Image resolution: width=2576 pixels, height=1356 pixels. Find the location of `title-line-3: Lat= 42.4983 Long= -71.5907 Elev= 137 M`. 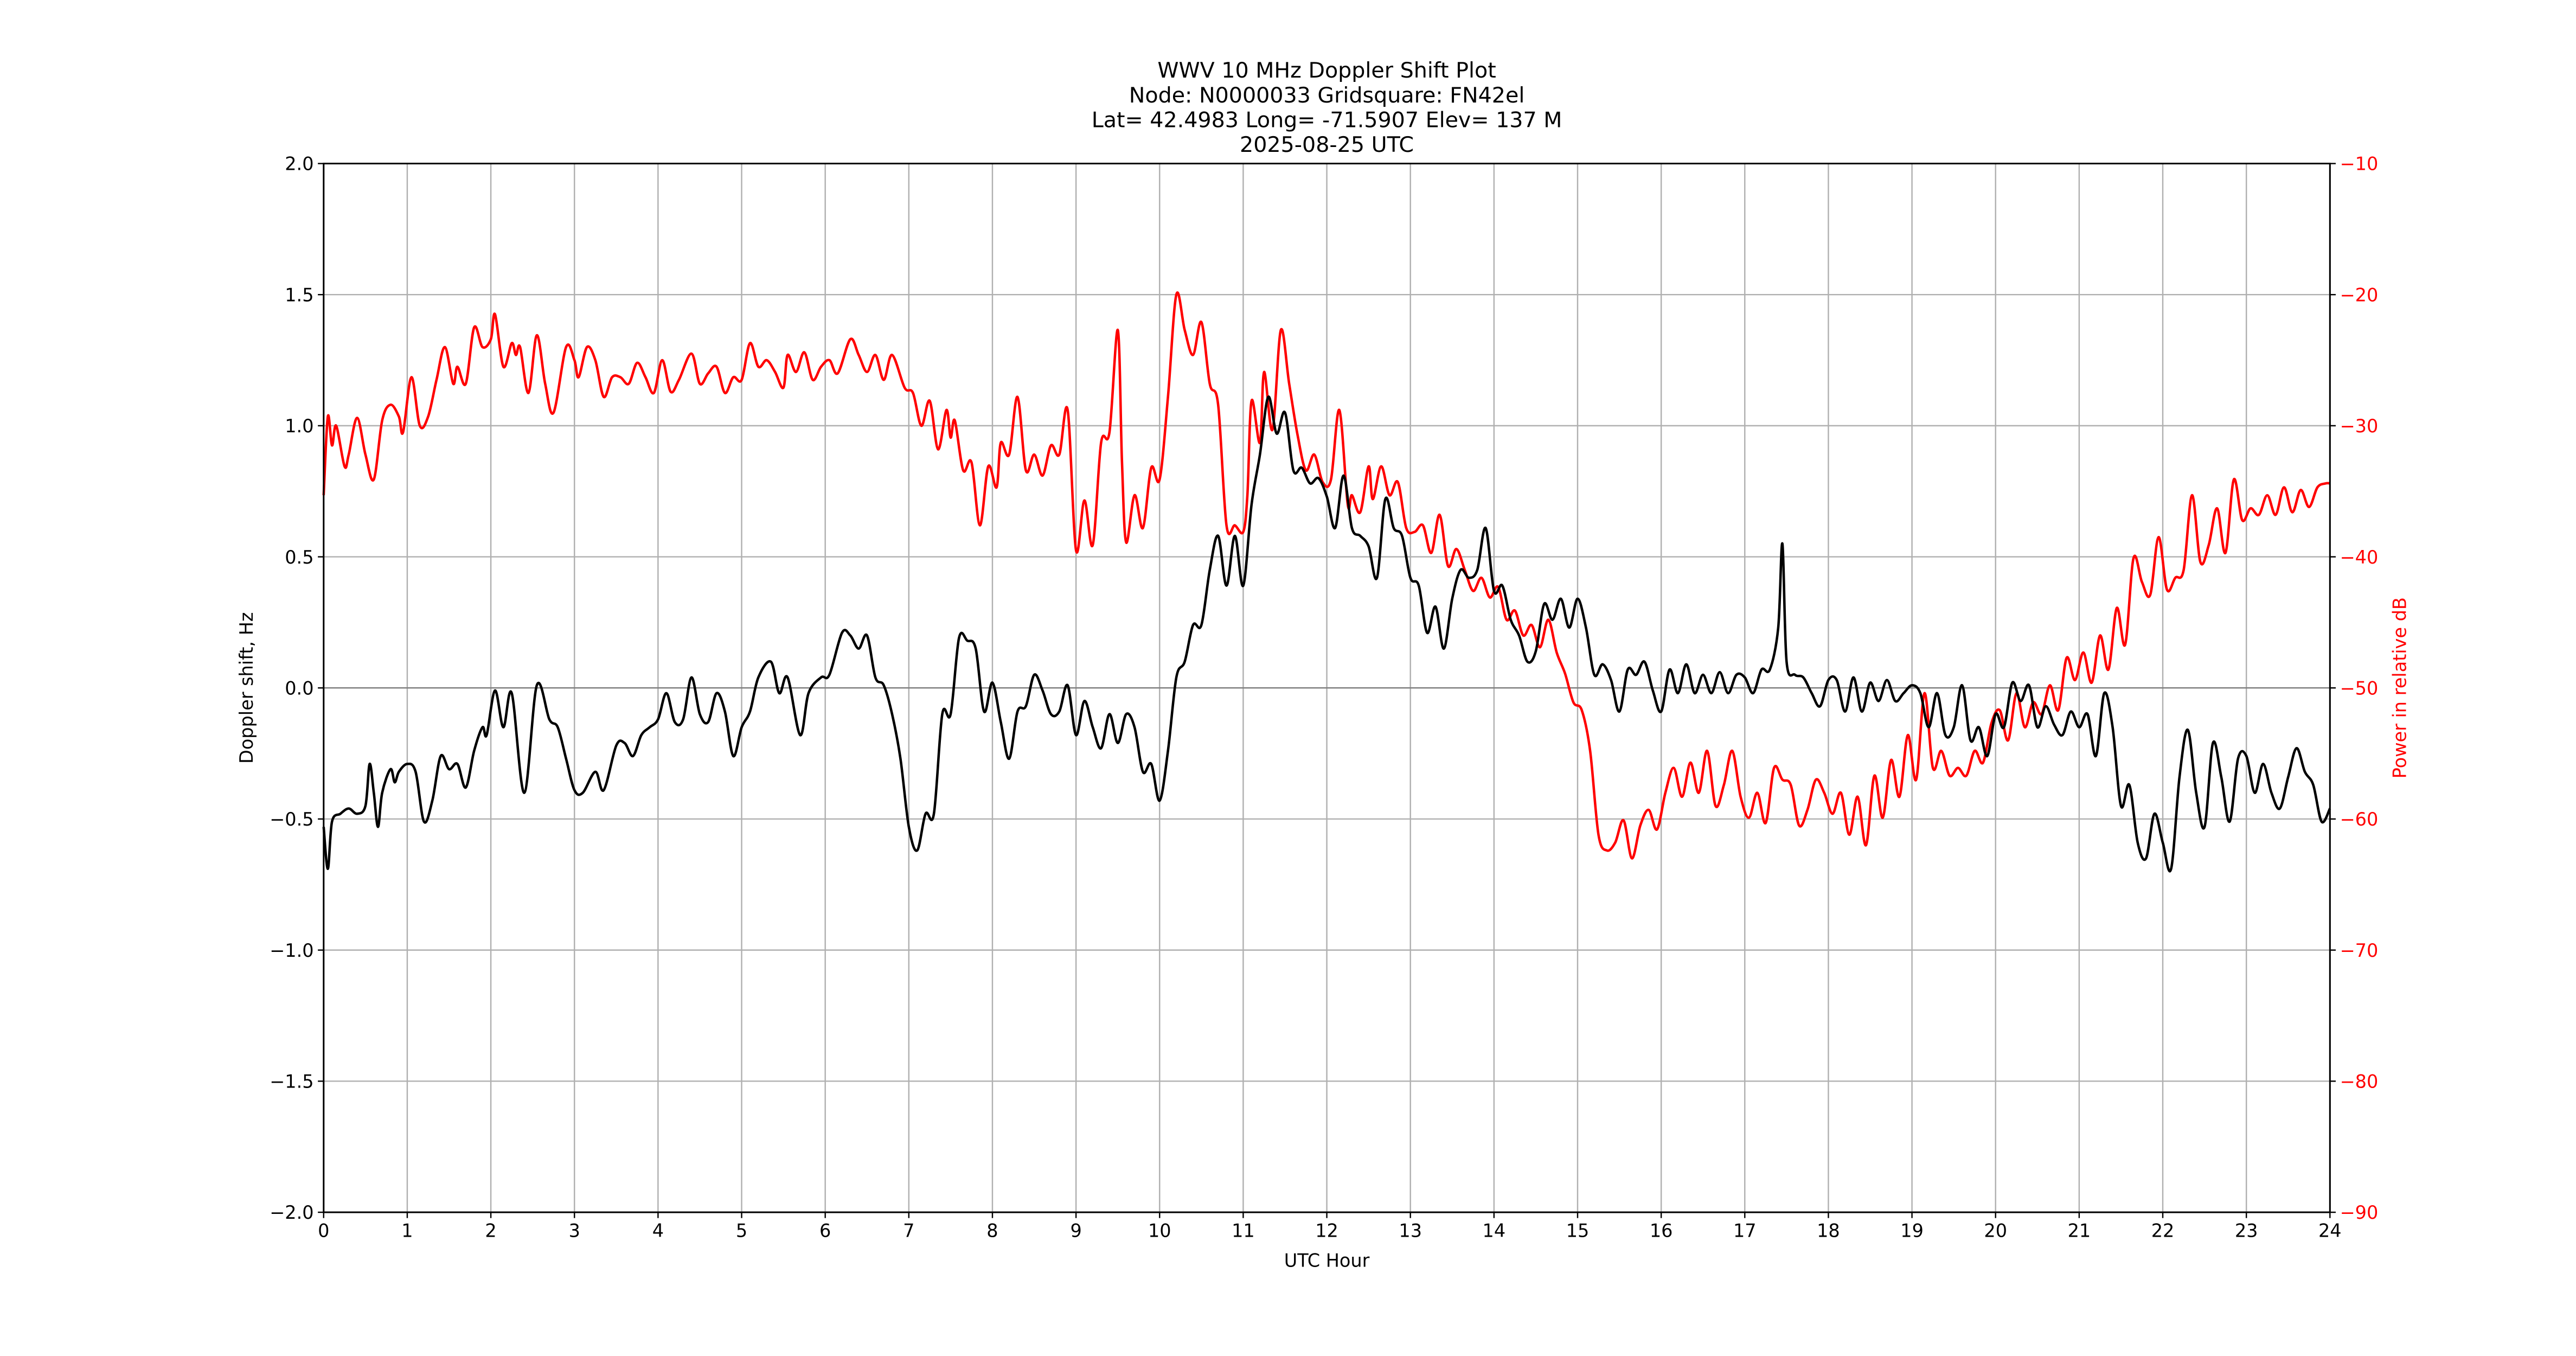

title-line-3: Lat= 42.4983 Long= -71.5907 Elev= 137 M is located at coordinates (1327, 120).